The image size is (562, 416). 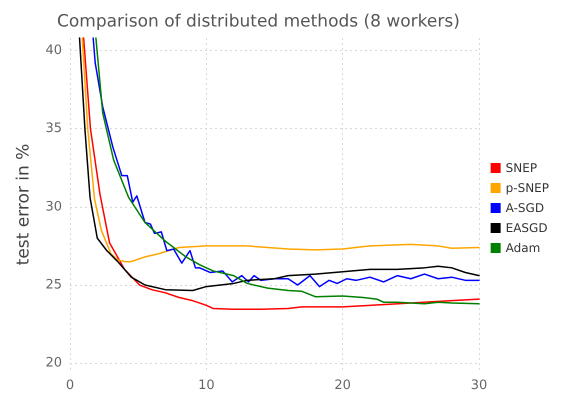 I want to click on legend-label: EASGD, so click(x=527, y=228).